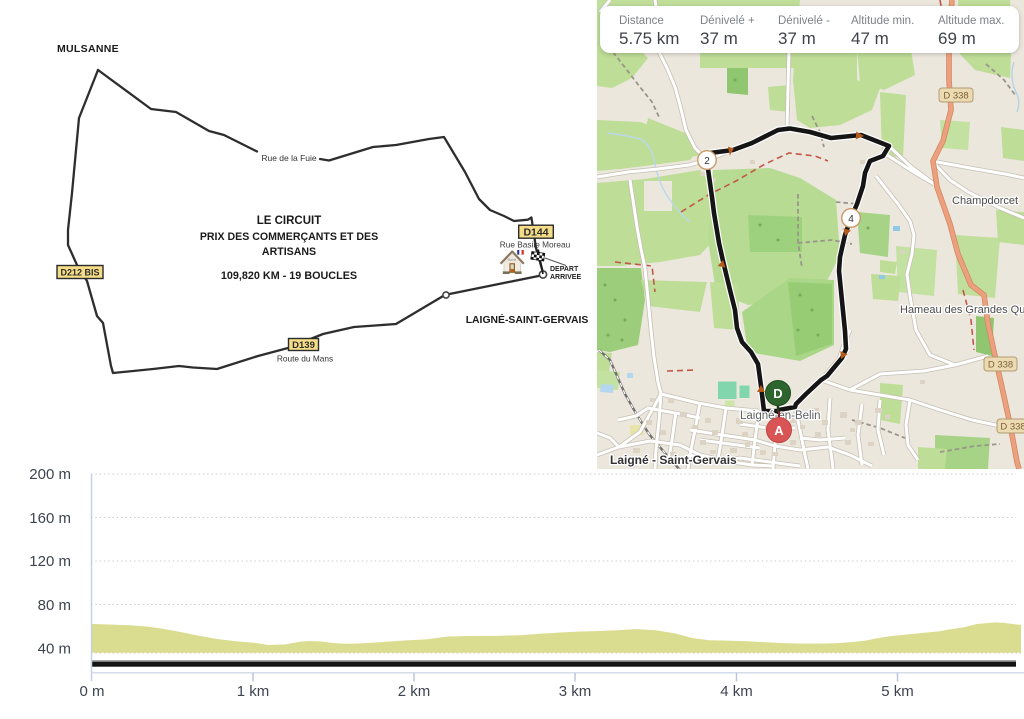 The height and width of the screenshot is (719, 1024). I want to click on svg-text: Laigné - Saint-Gervais, so click(673, 460).